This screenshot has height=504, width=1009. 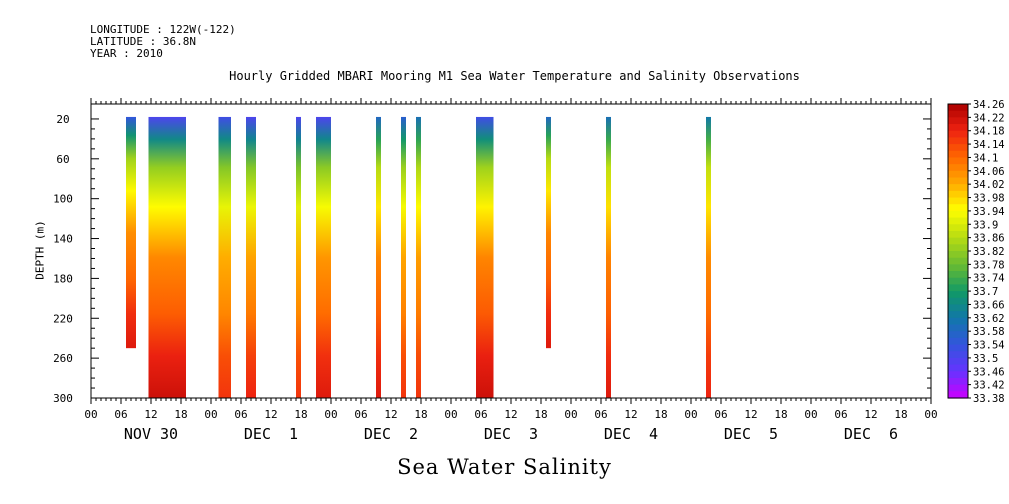 What do you see at coordinates (989, 145) in the screenshot?
I see `colorbar-label: 34.14` at bounding box center [989, 145].